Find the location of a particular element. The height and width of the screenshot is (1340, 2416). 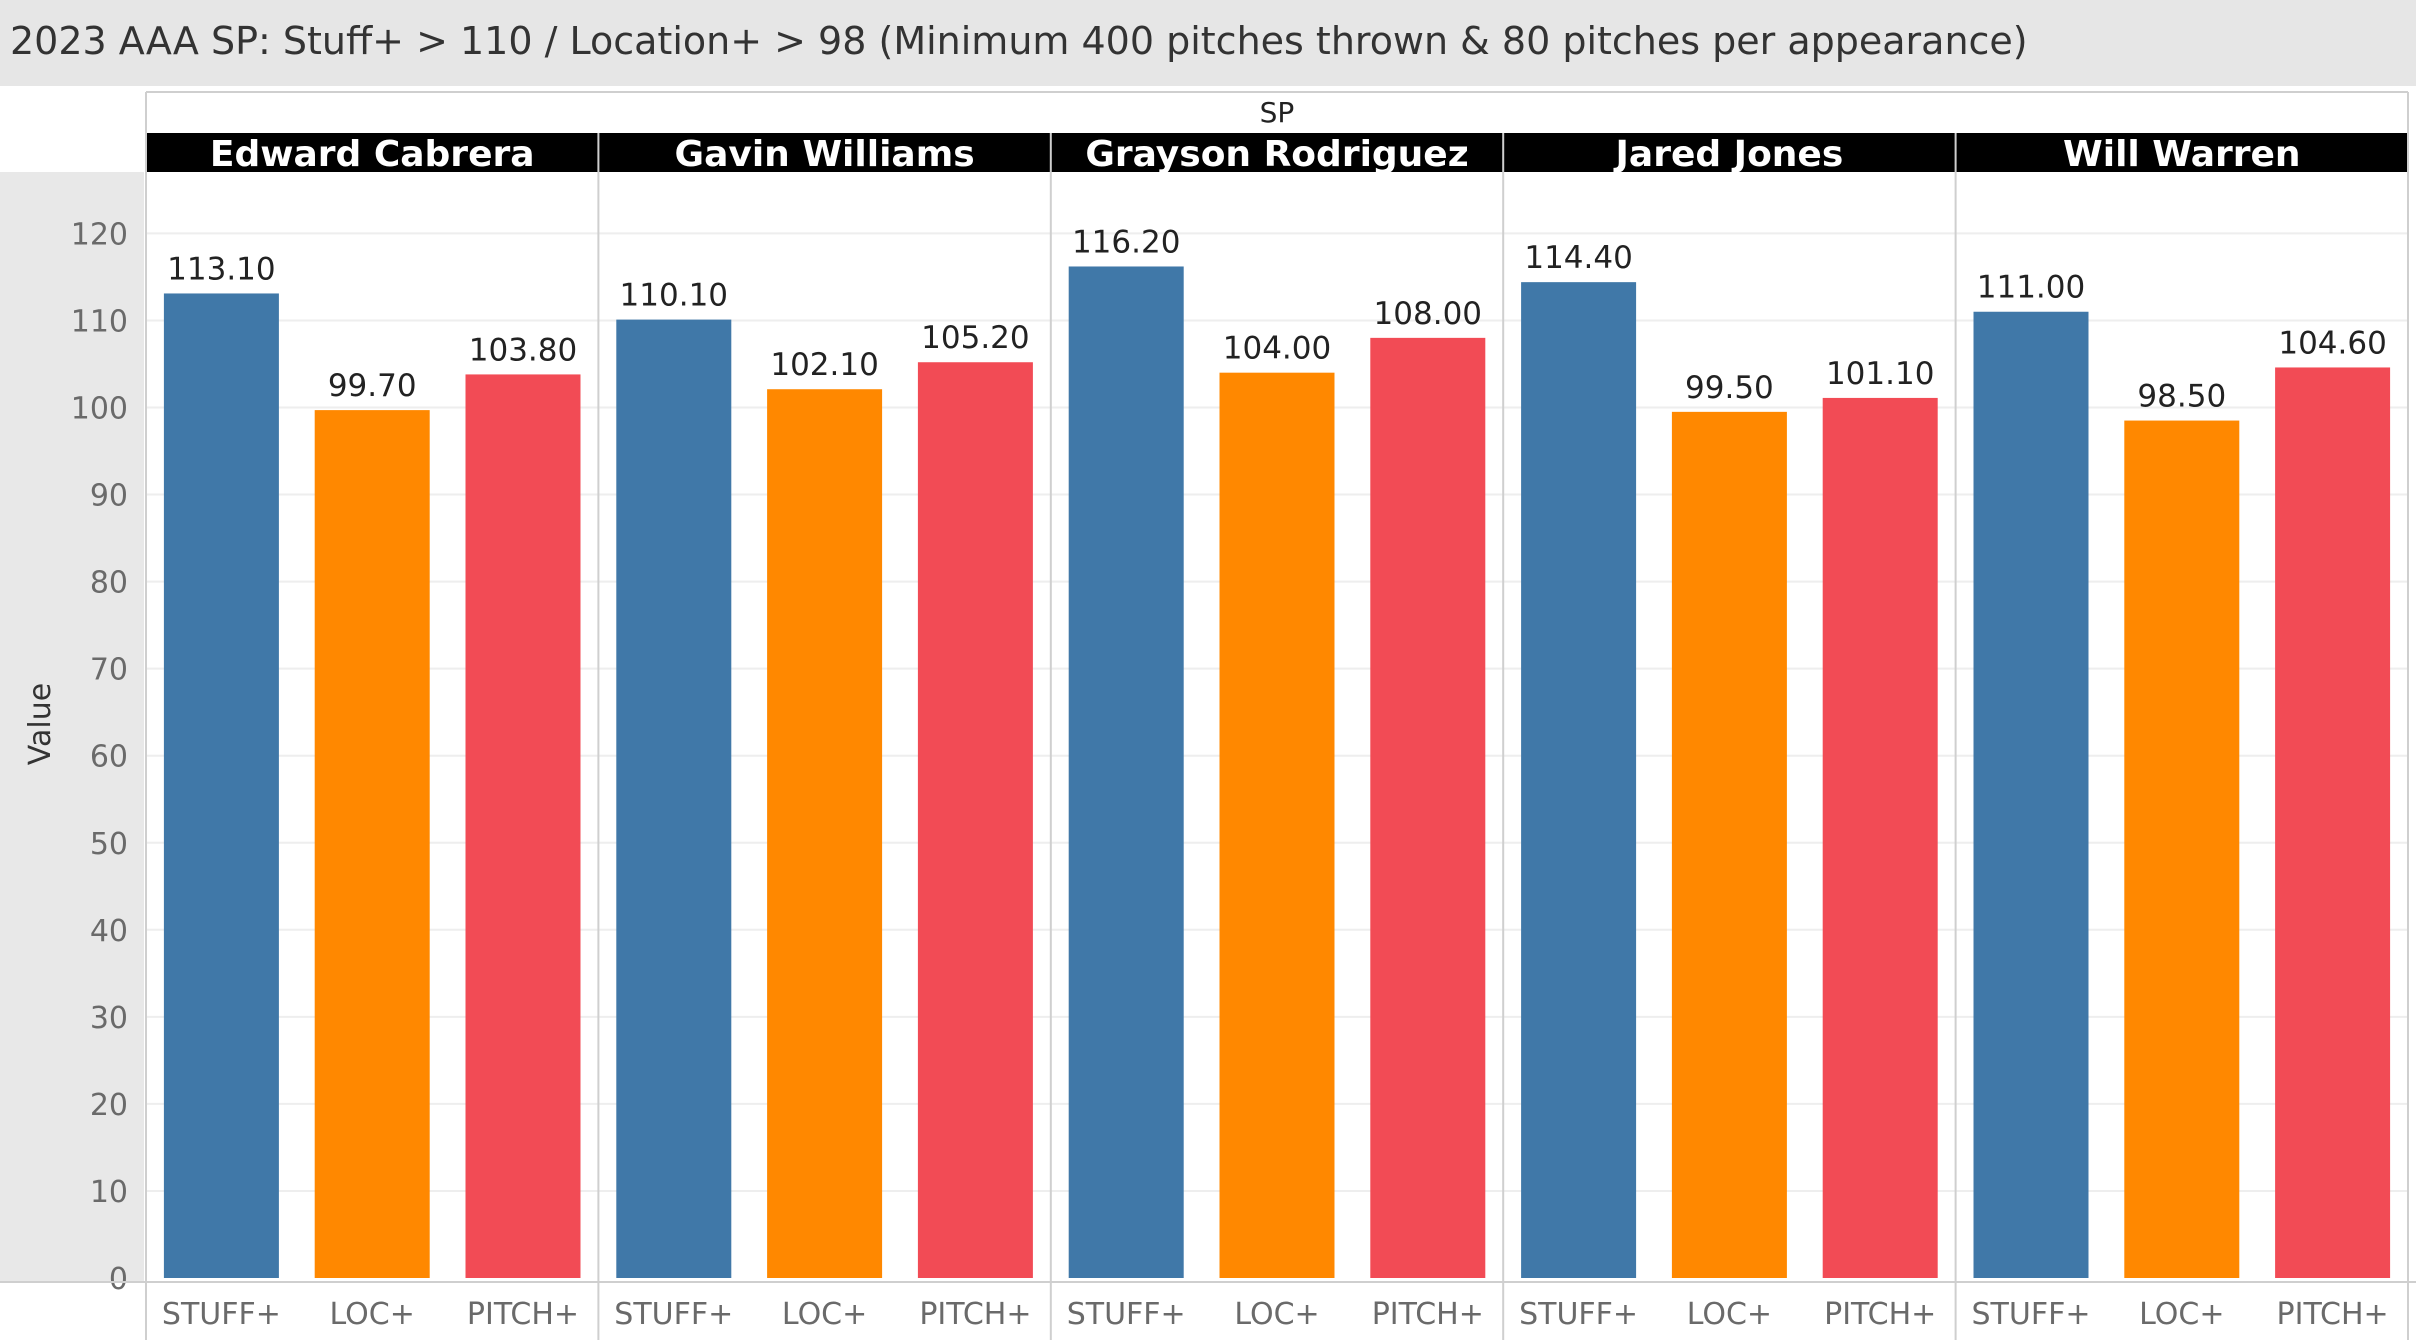

data-label: 104.00 is located at coordinates (1277, 349).